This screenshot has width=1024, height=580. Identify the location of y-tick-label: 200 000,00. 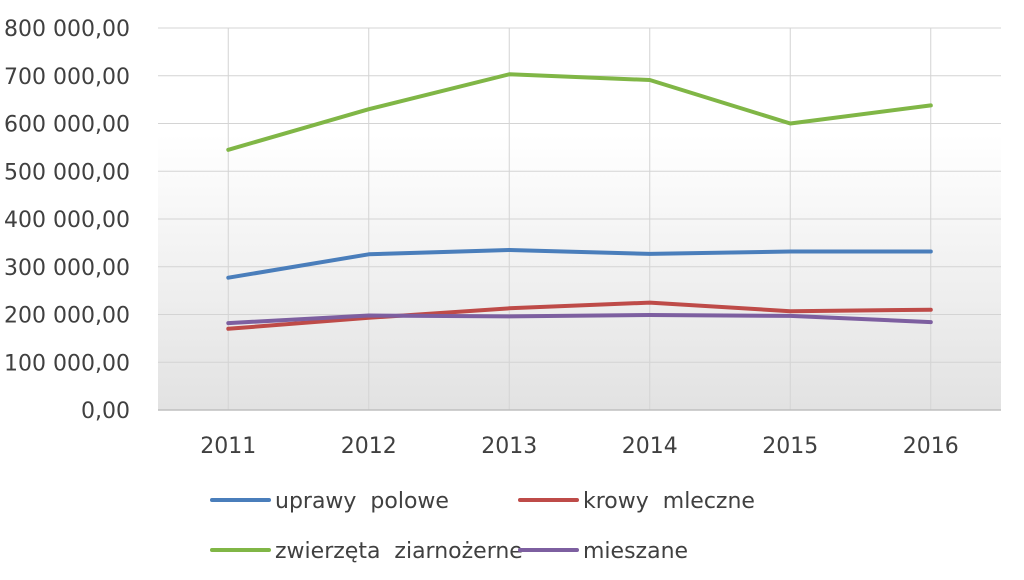
(67, 316).